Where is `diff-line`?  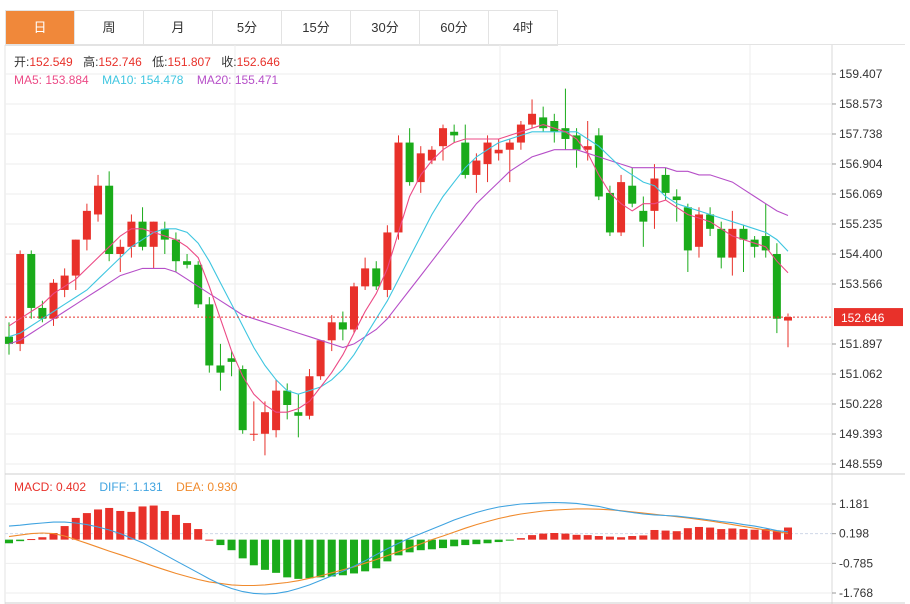 diff-line is located at coordinates (398, 548).